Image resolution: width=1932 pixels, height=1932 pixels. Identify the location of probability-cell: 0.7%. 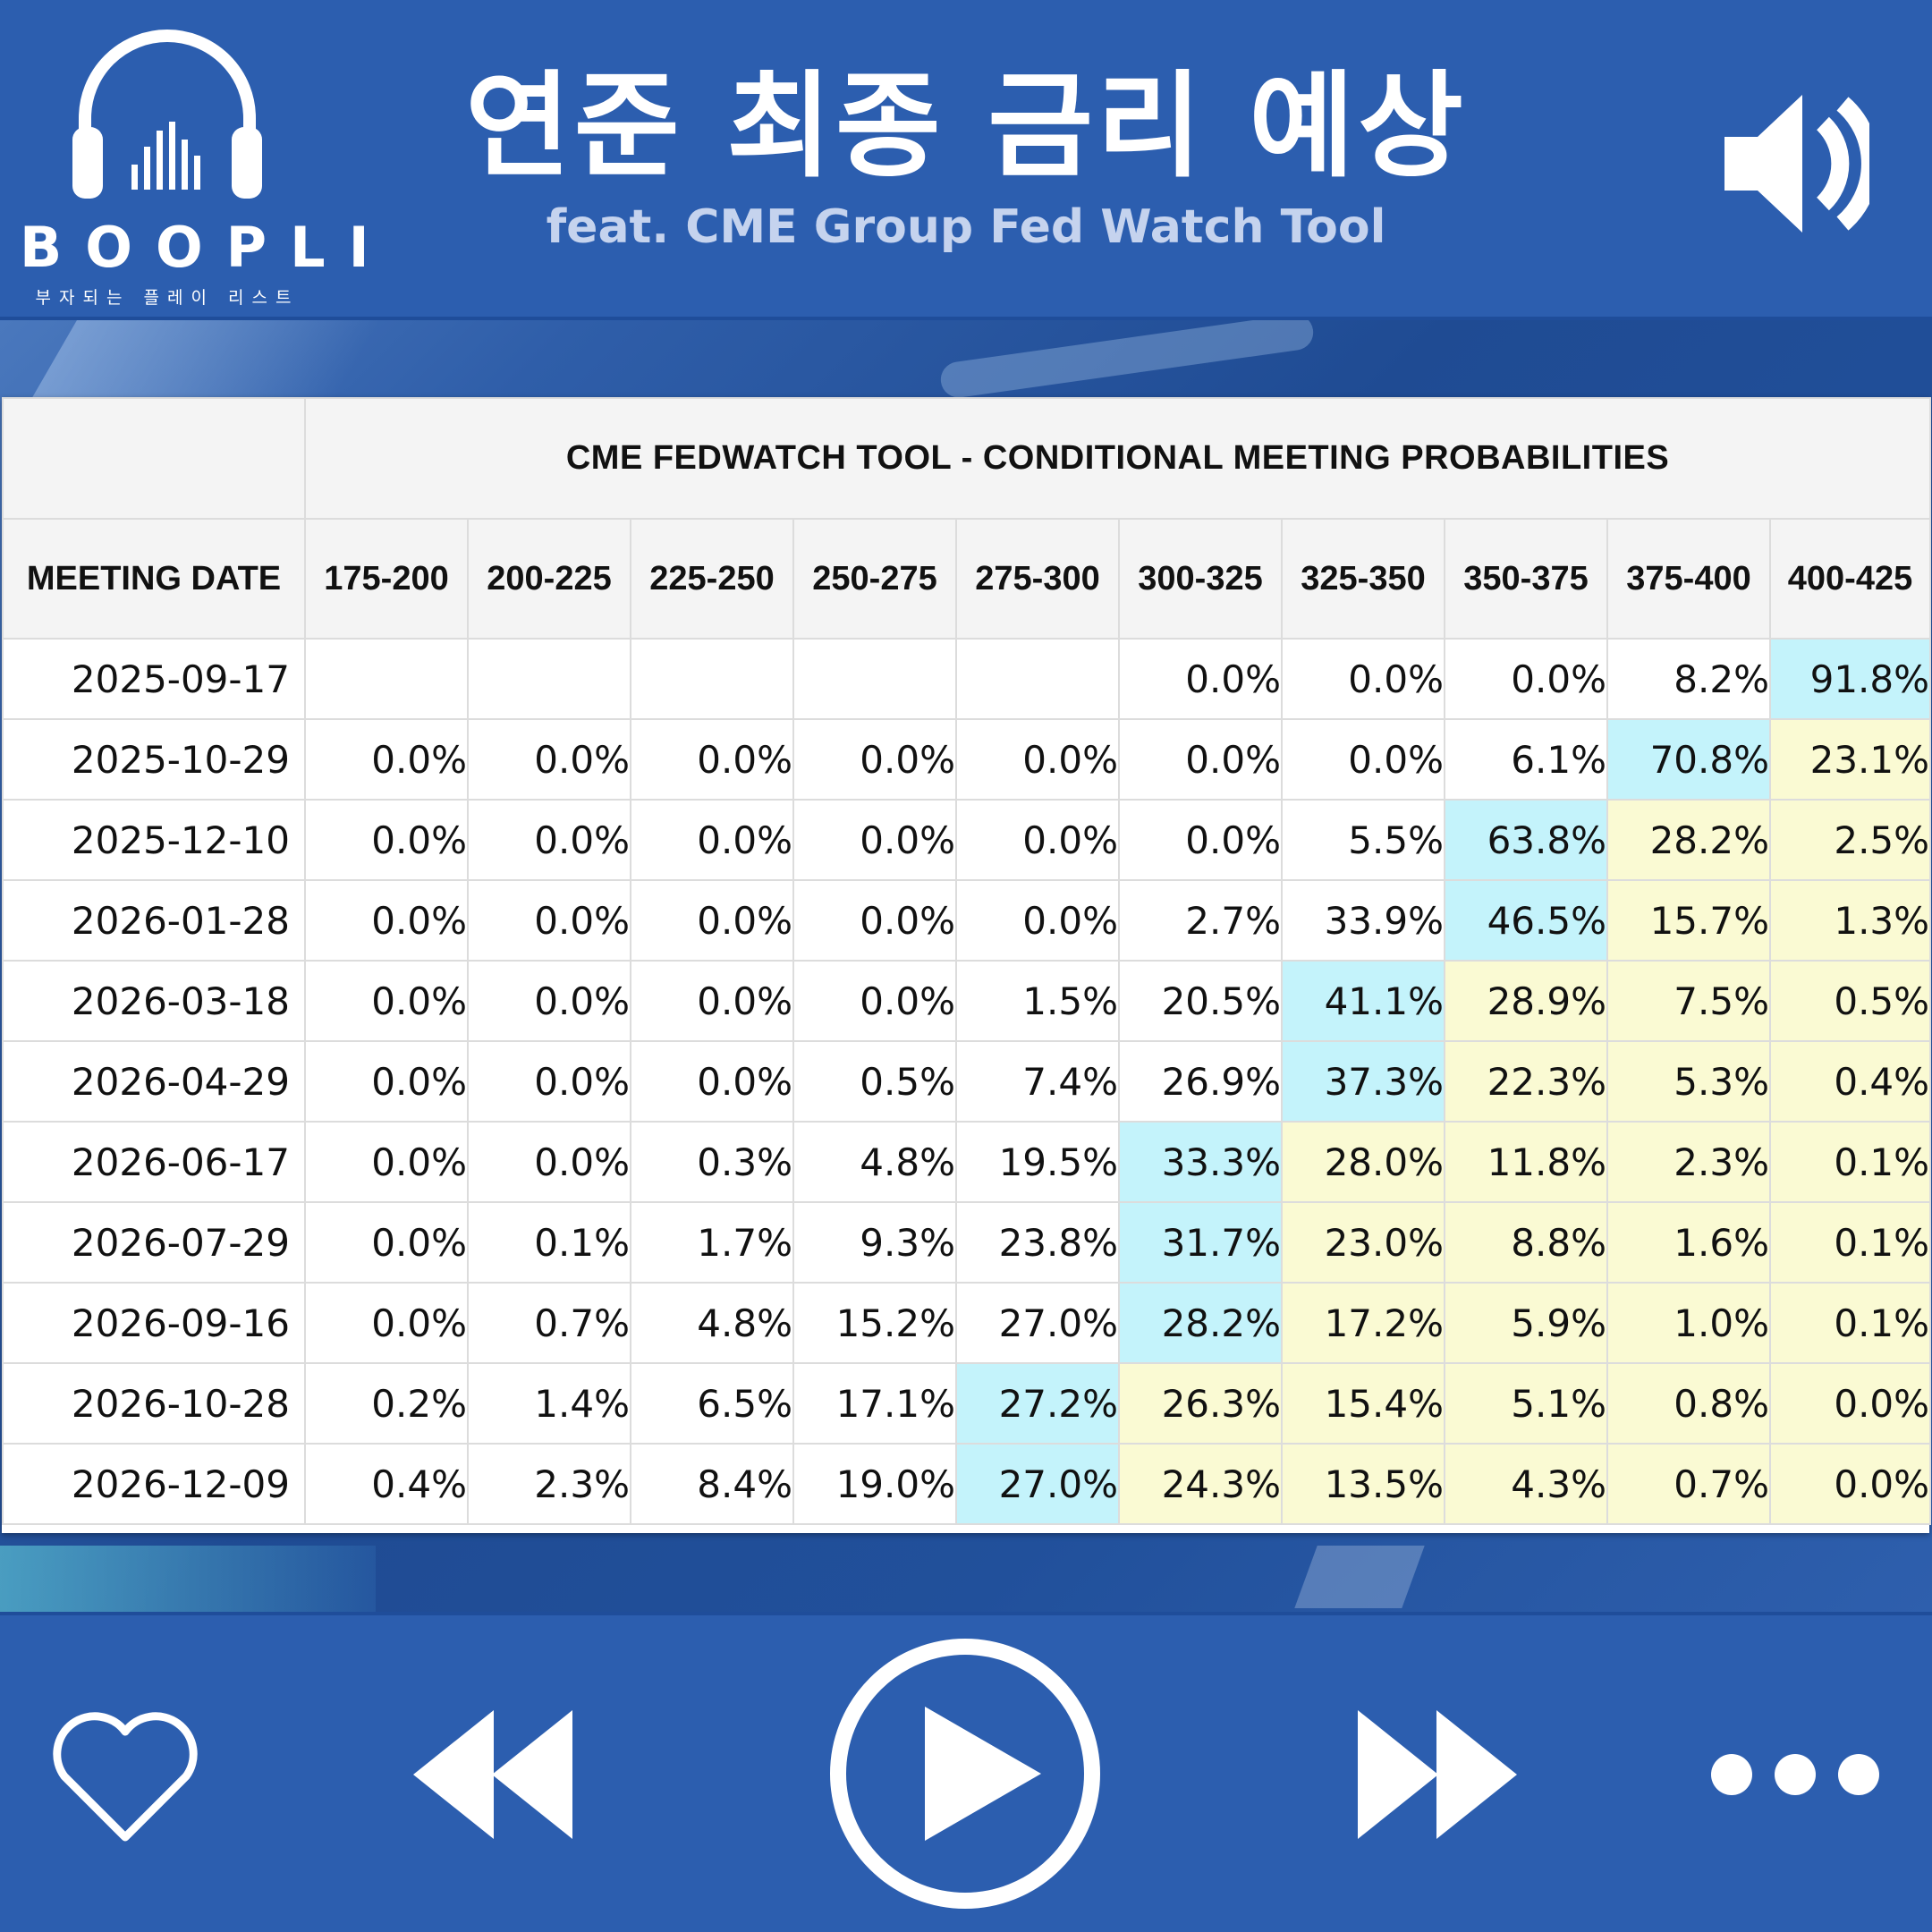
(549, 1323).